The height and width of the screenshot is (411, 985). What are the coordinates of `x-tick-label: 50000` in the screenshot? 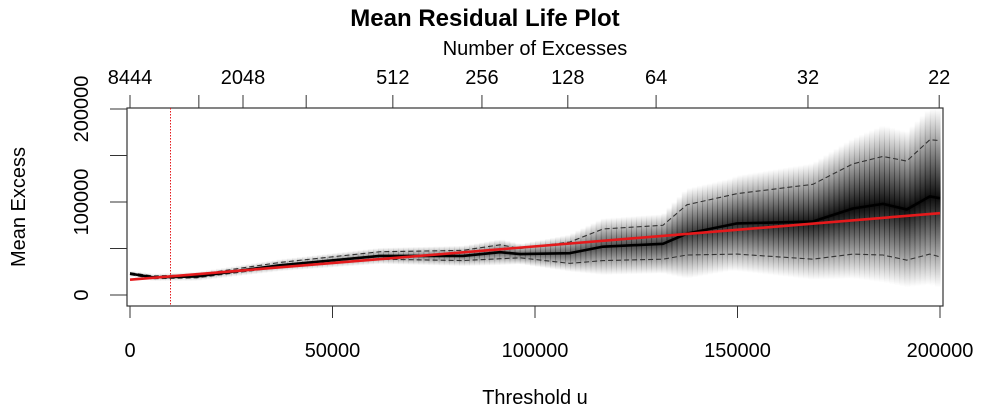 It's located at (333, 351).